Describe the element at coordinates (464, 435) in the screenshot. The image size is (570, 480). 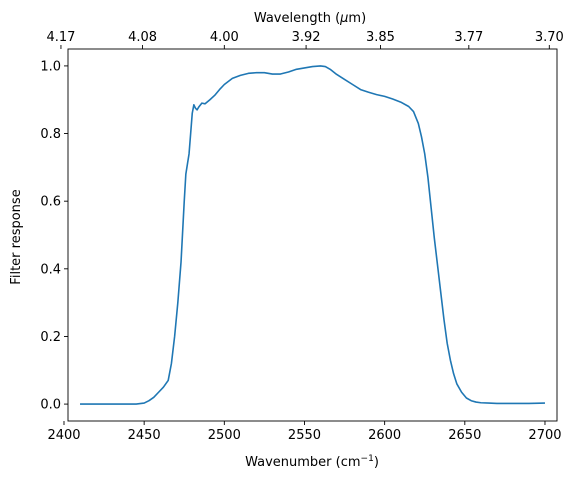
I see `x-tick-label: 2650` at that location.